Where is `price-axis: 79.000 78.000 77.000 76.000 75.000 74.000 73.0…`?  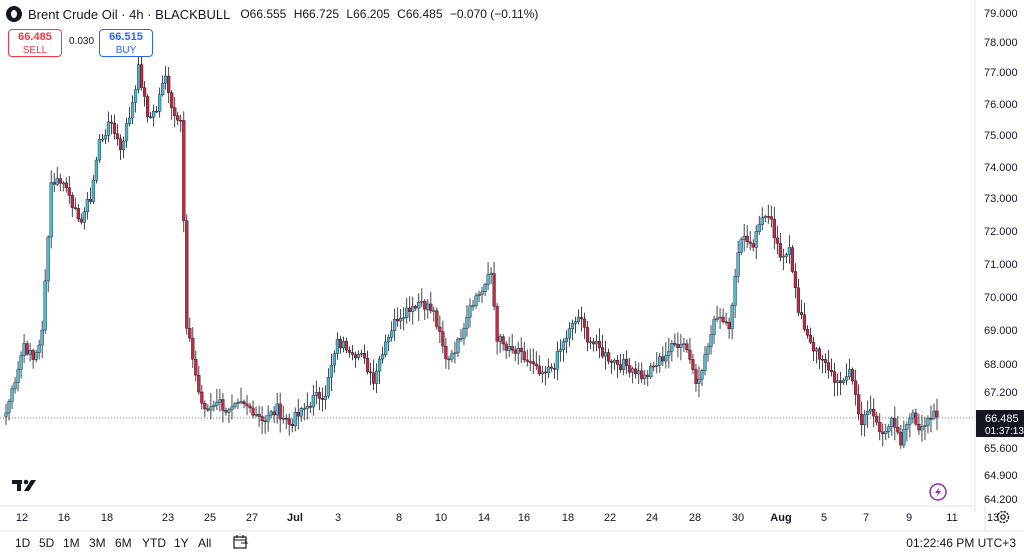
price-axis: 79.000 78.000 77.000 76.000 75.000 74.000 73.0… is located at coordinates (1001, 257).